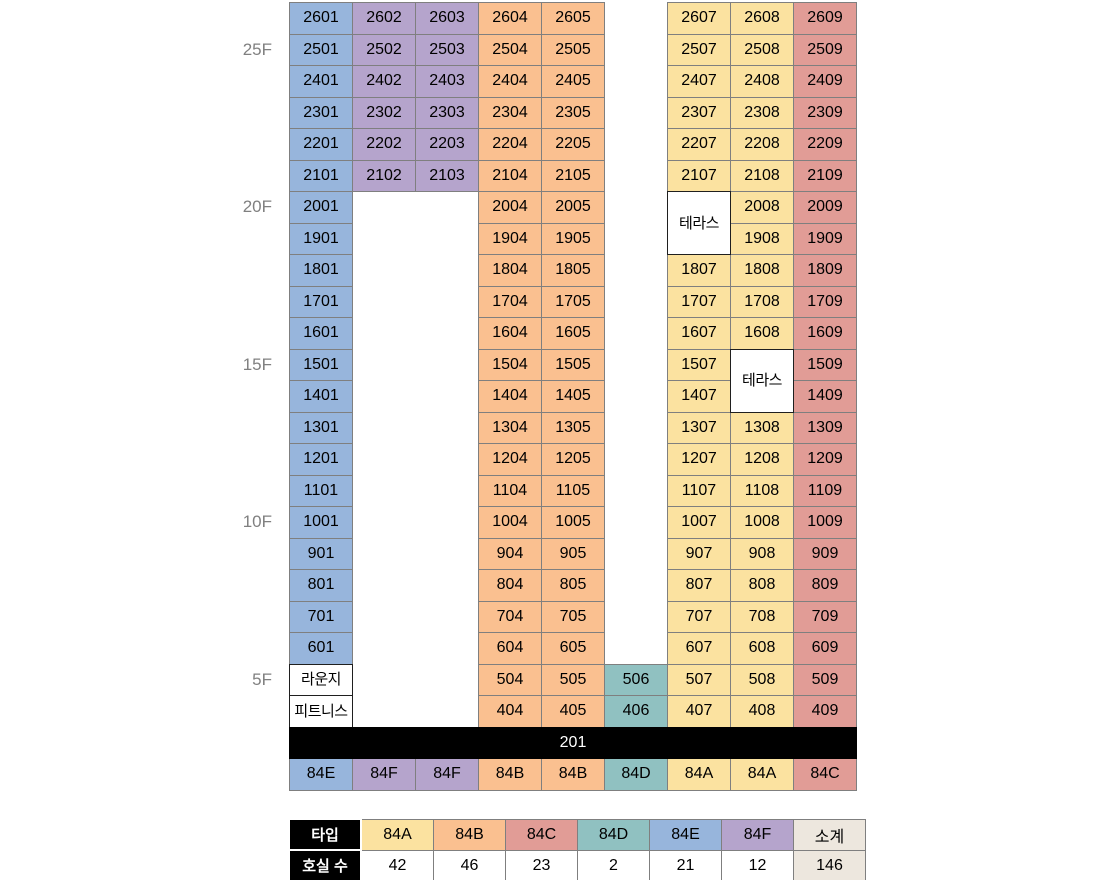  I want to click on unit-cell-1908: 1908, so click(762, 238).